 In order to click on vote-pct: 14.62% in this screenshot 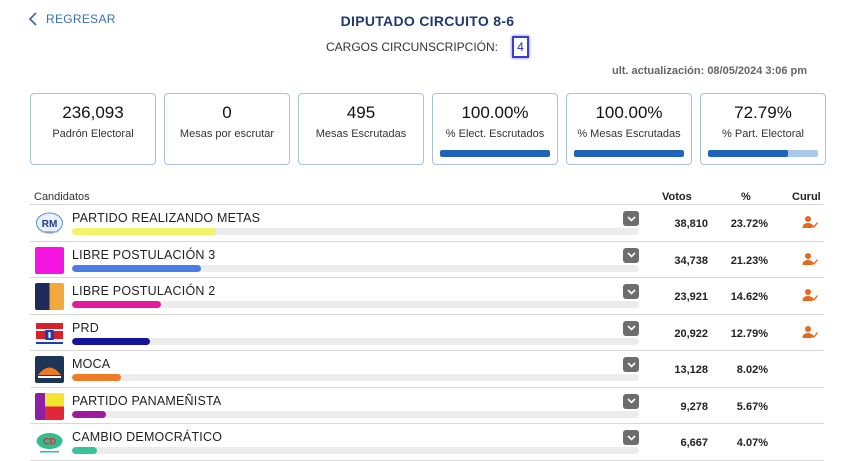, I will do `click(749, 297)`.